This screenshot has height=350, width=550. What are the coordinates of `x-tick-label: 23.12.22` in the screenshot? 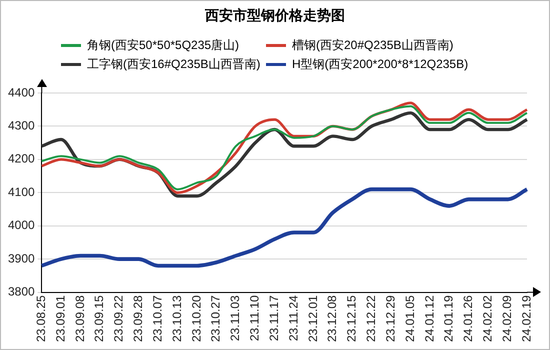 It's located at (371, 318).